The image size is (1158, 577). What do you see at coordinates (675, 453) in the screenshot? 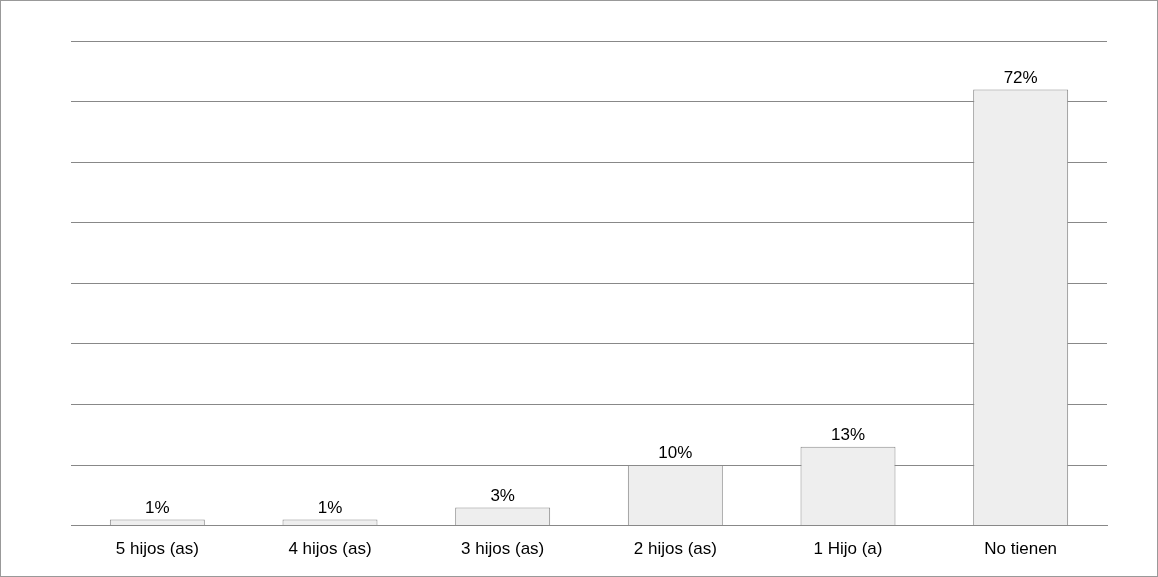
I see `data-label: 10%` at bounding box center [675, 453].